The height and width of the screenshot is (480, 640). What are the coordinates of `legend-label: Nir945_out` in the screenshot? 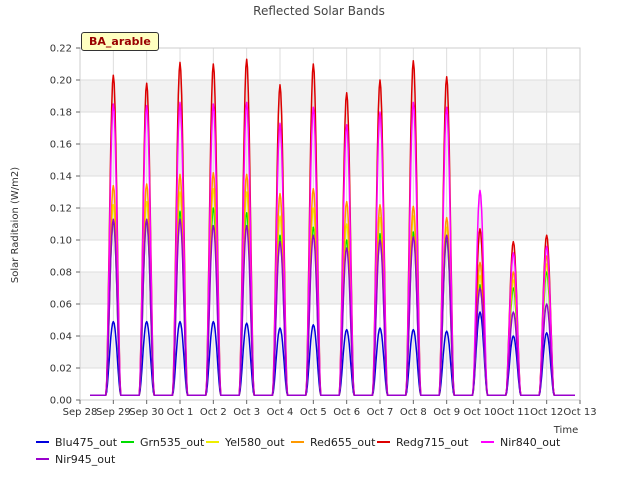 It's located at (85, 459).